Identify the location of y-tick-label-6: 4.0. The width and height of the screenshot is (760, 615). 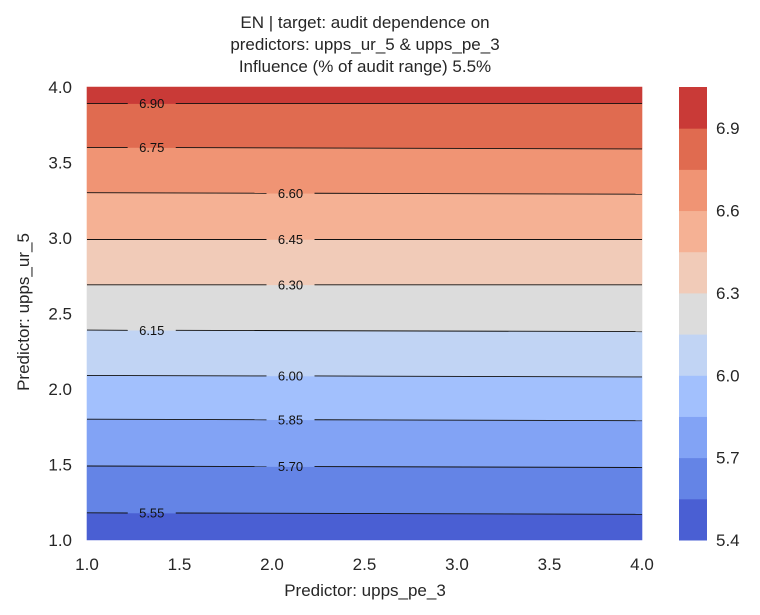
(60, 87).